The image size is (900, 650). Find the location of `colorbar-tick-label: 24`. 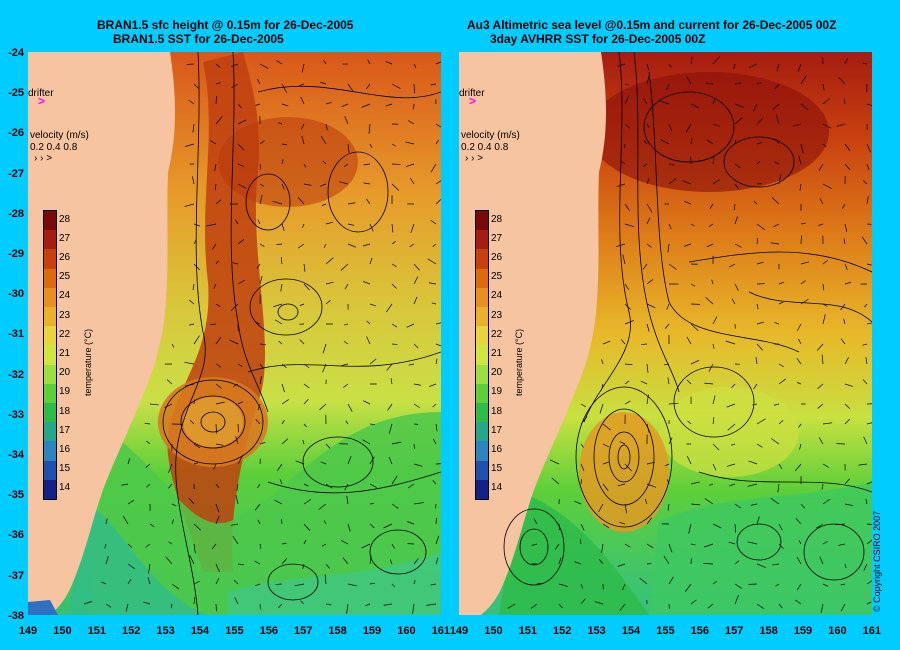

colorbar-tick-label: 24 is located at coordinates (65, 296).